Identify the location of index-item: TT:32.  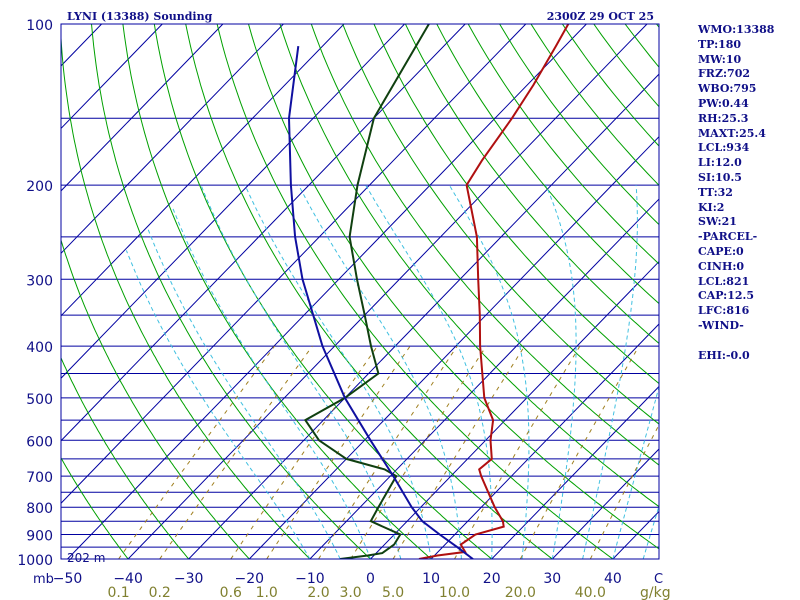
(715, 192).